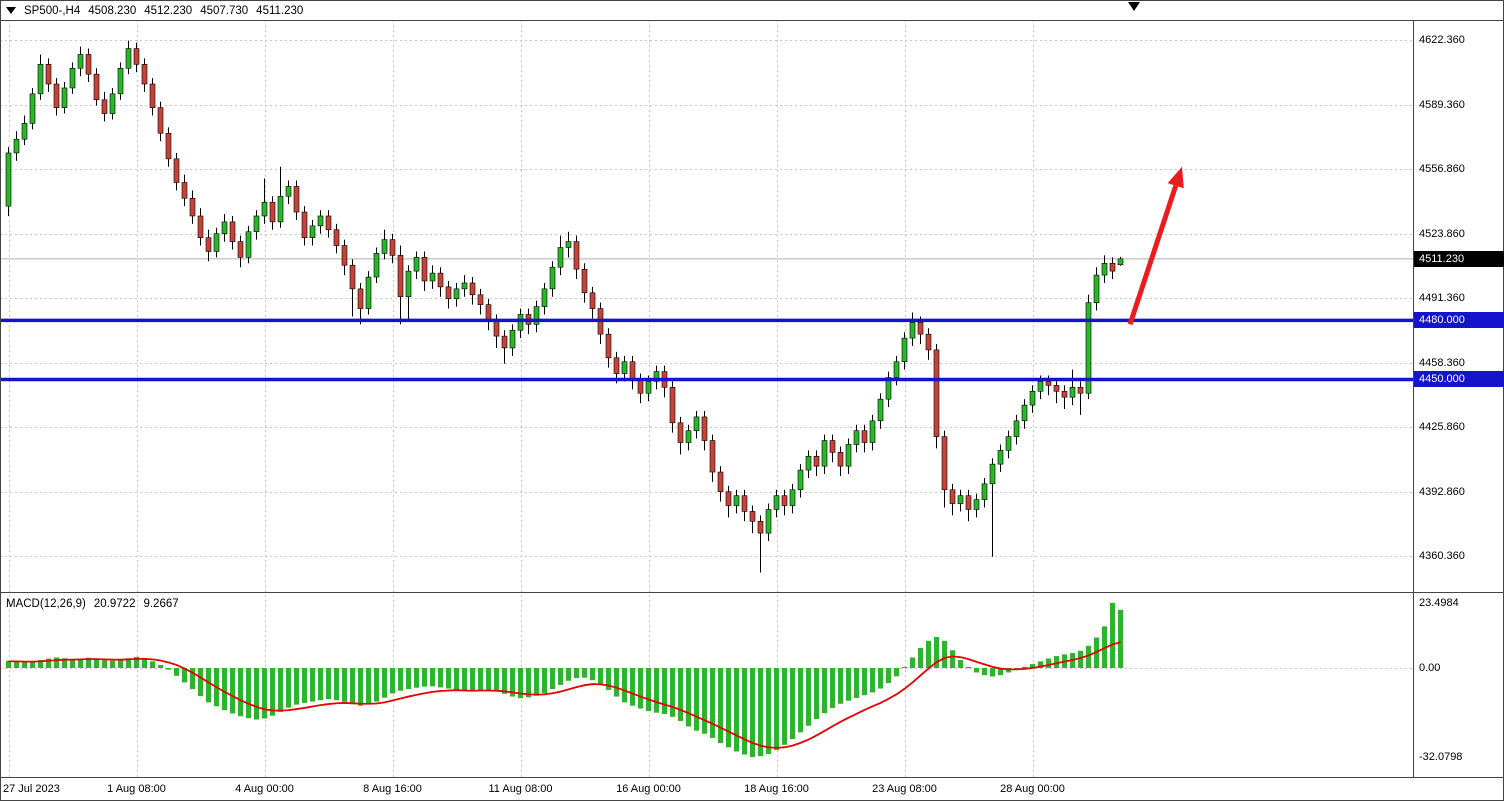 Image resolution: width=1504 pixels, height=801 pixels. What do you see at coordinates (112, 10) in the screenshot?
I see `ohlc-open: 4508.230` at bounding box center [112, 10].